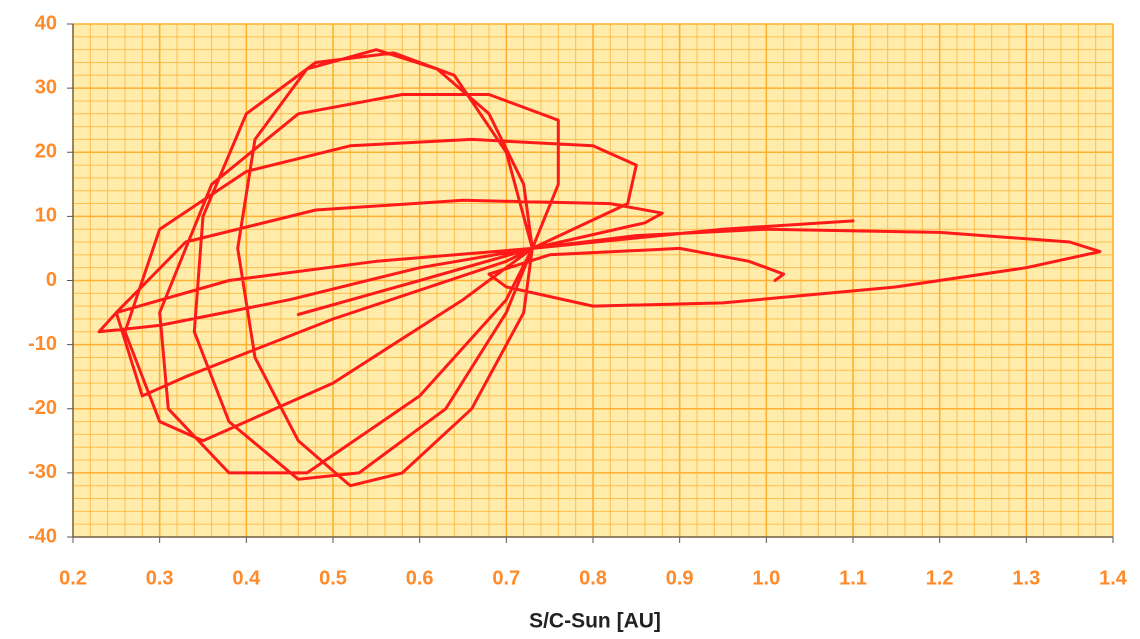 The image size is (1140, 639). Describe the element at coordinates (42, 344) in the screenshot. I see `y-tick-label: -10` at that location.